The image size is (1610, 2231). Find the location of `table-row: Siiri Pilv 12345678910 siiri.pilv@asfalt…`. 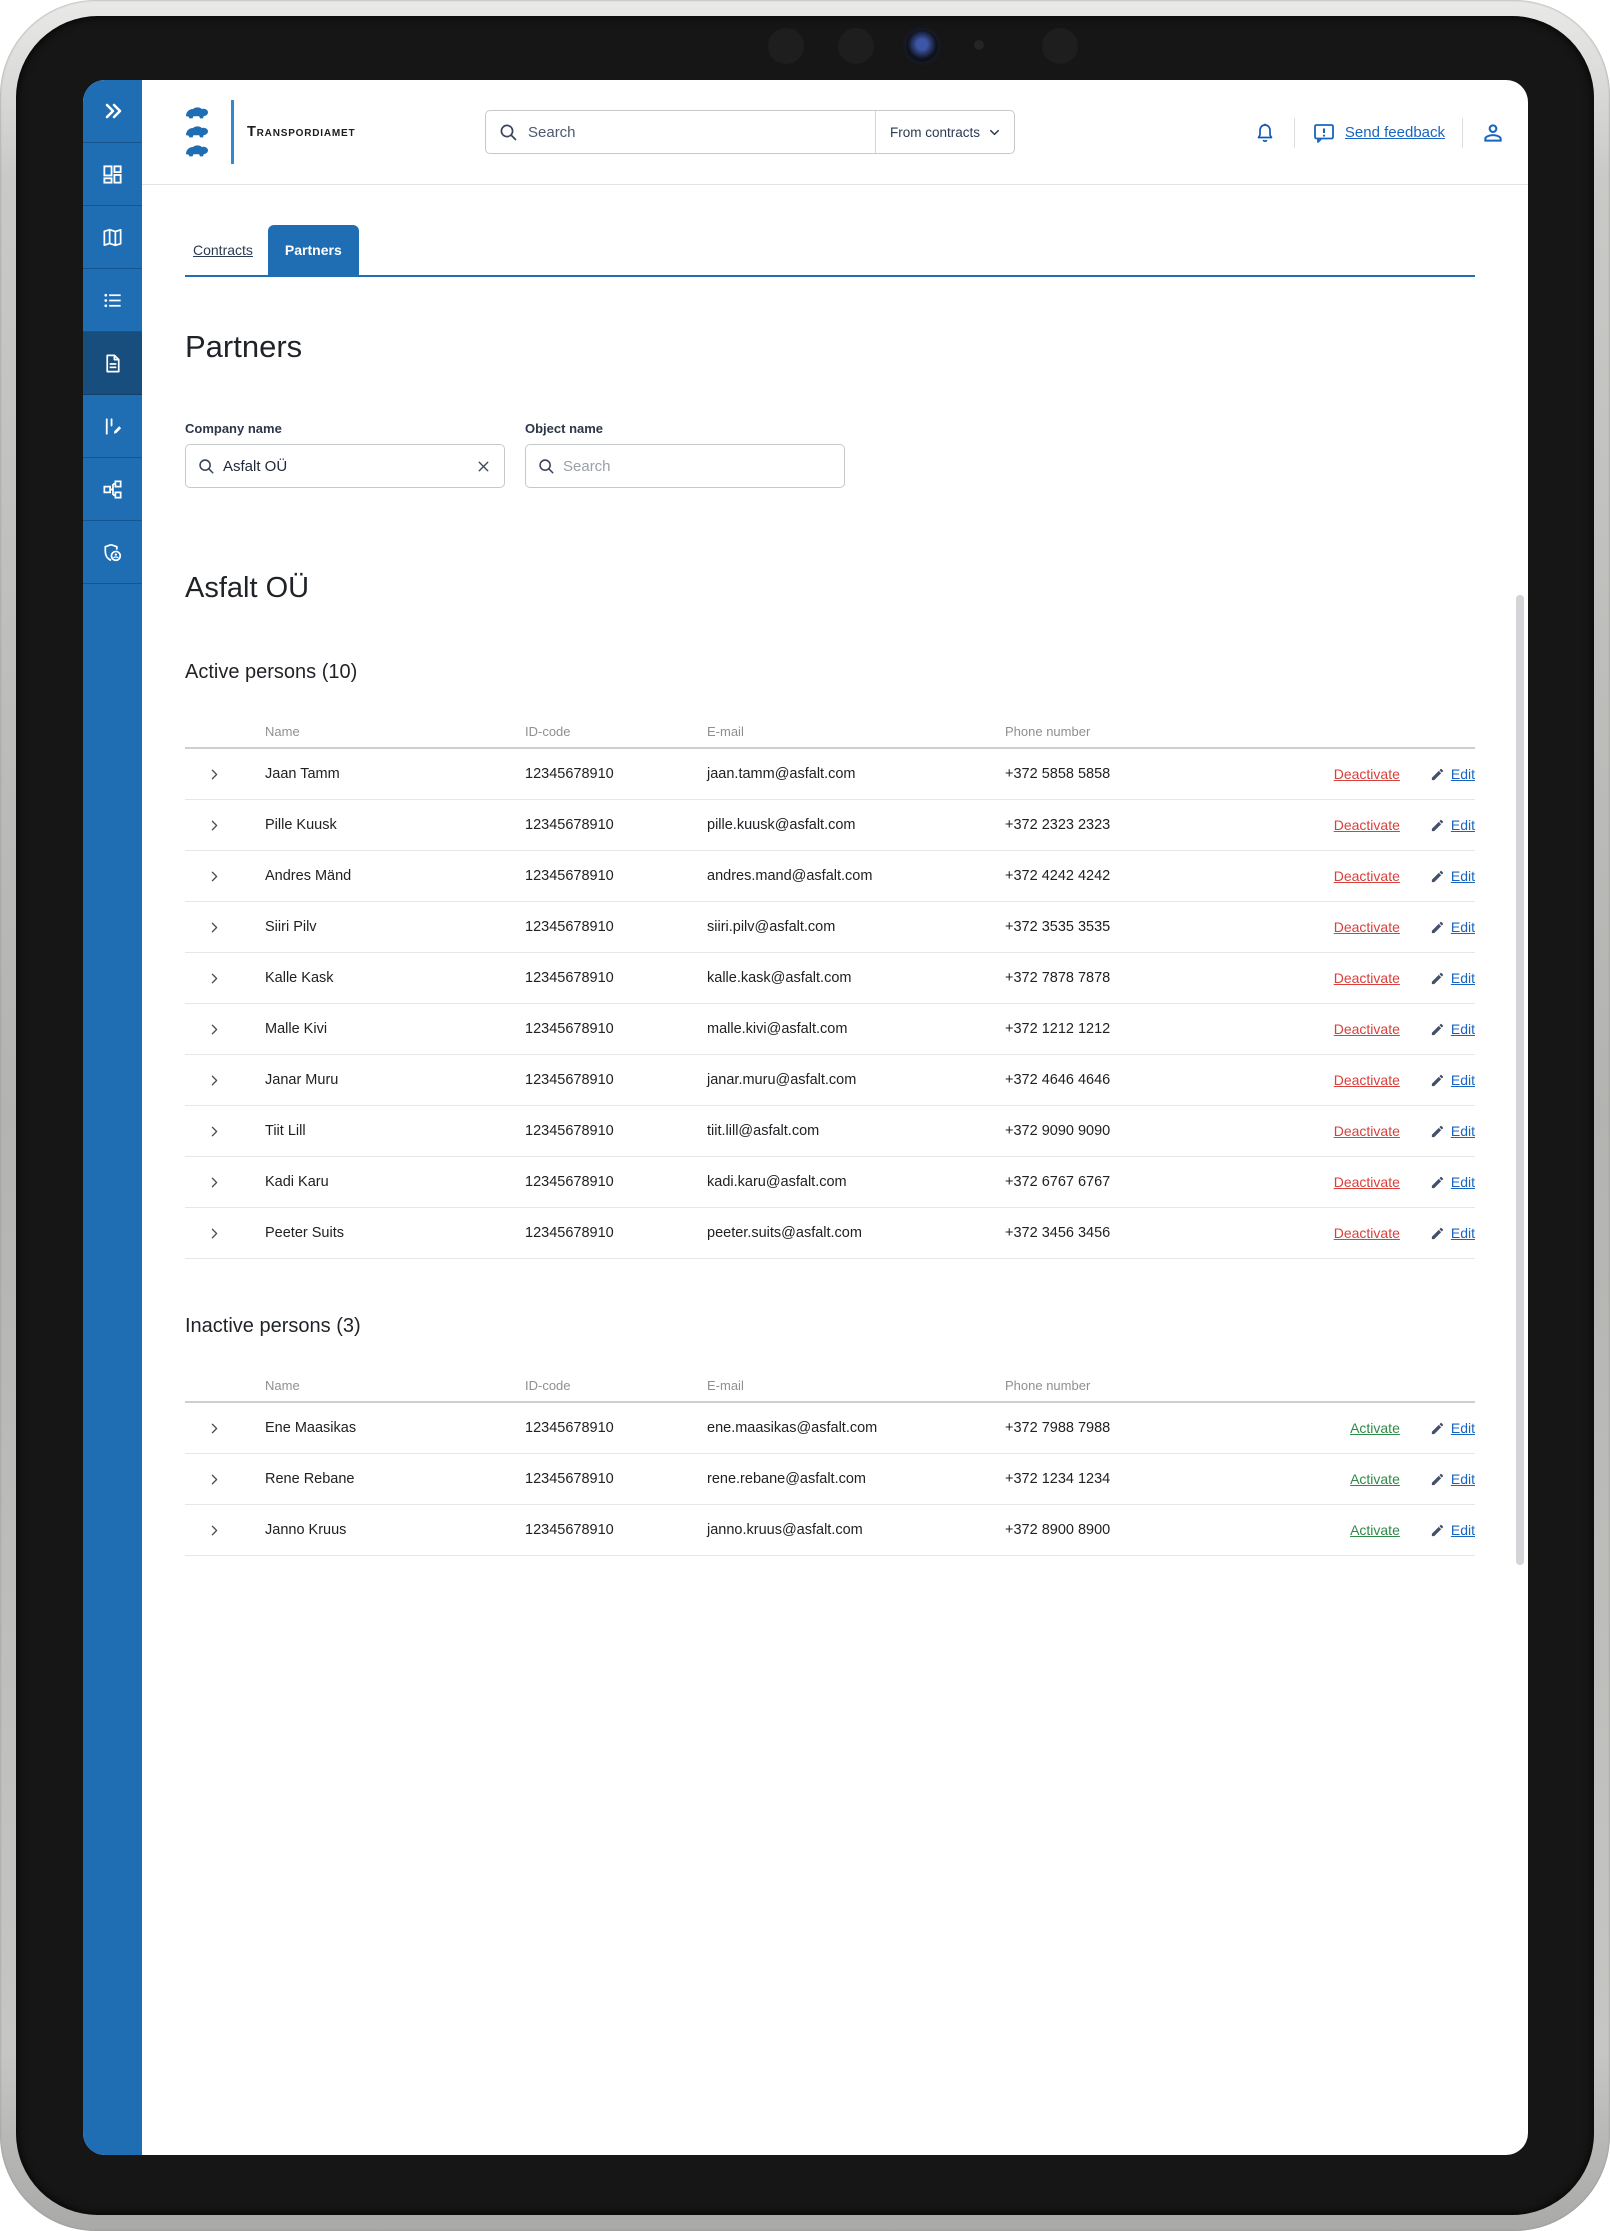

table-row: Siiri Pilv 12345678910 siiri.pilv@asfalt… is located at coordinates (830, 927).